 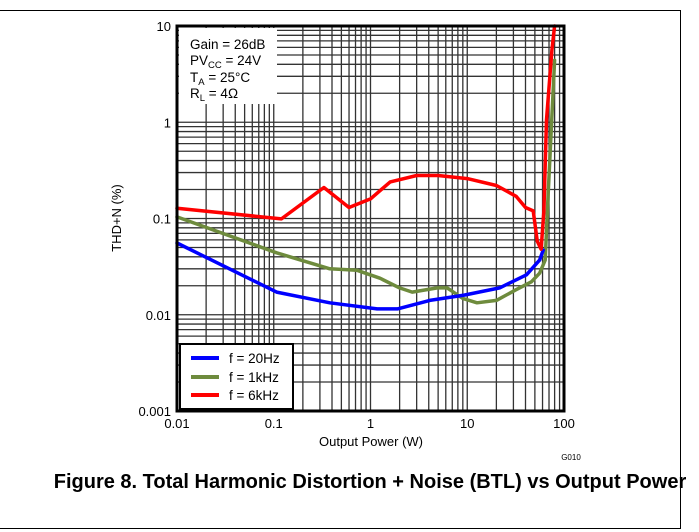 What do you see at coordinates (254, 395) in the screenshot?
I see `legend-label-6khz: f = 6kHz` at bounding box center [254, 395].